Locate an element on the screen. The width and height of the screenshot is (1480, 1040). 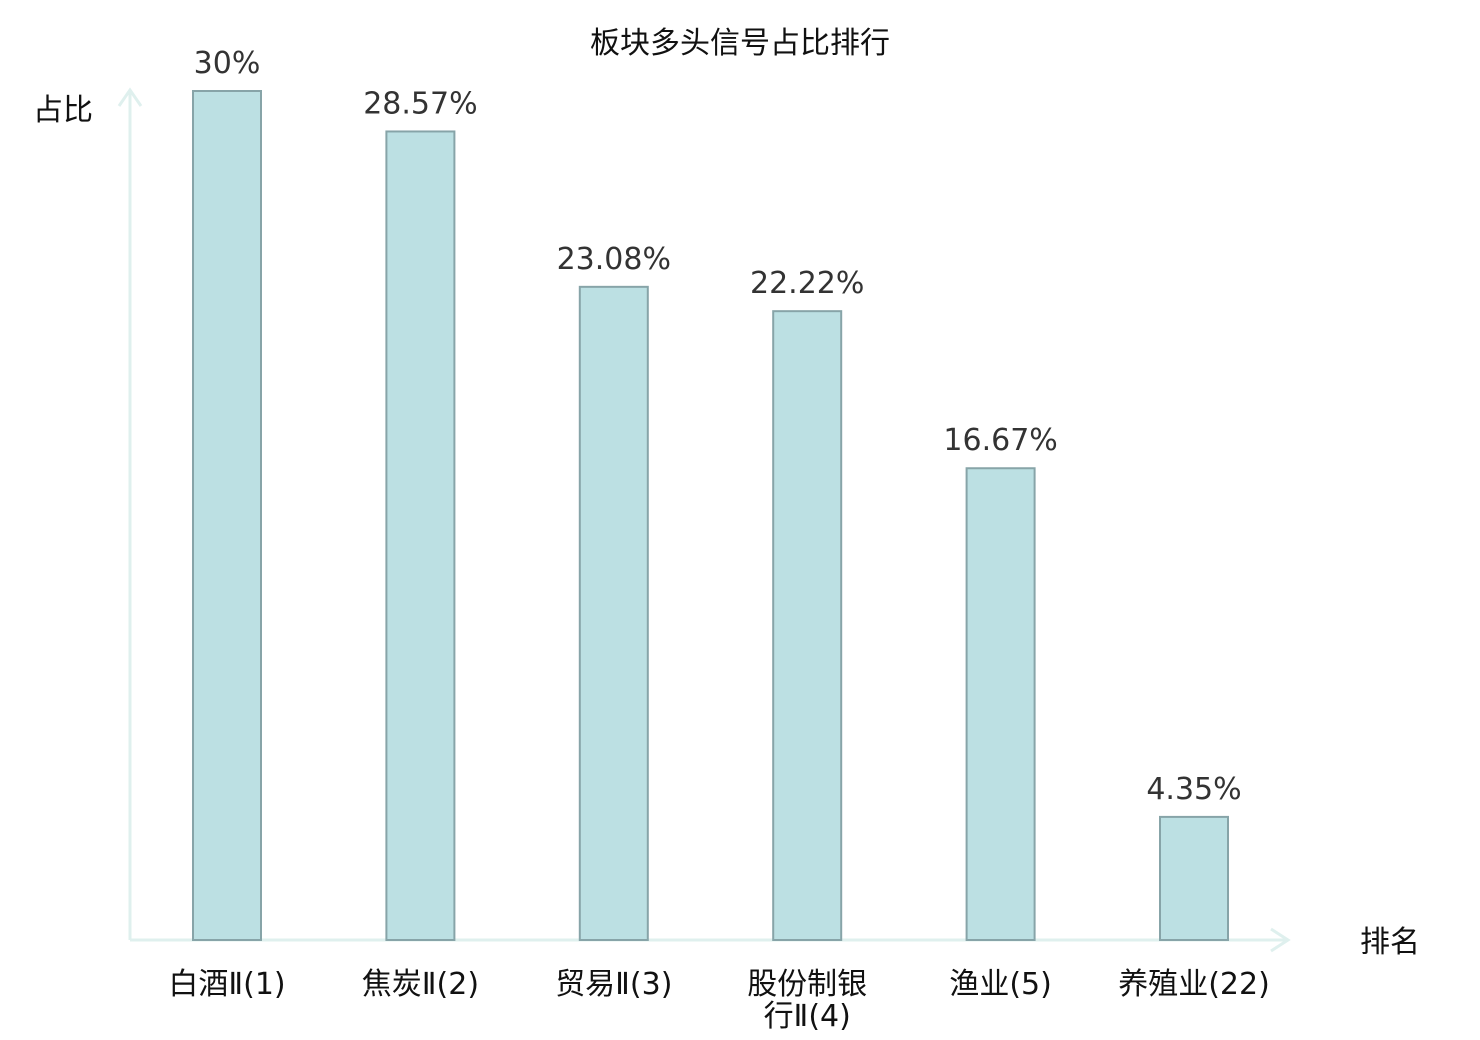
data-label: 28.57% is located at coordinates (420, 103).